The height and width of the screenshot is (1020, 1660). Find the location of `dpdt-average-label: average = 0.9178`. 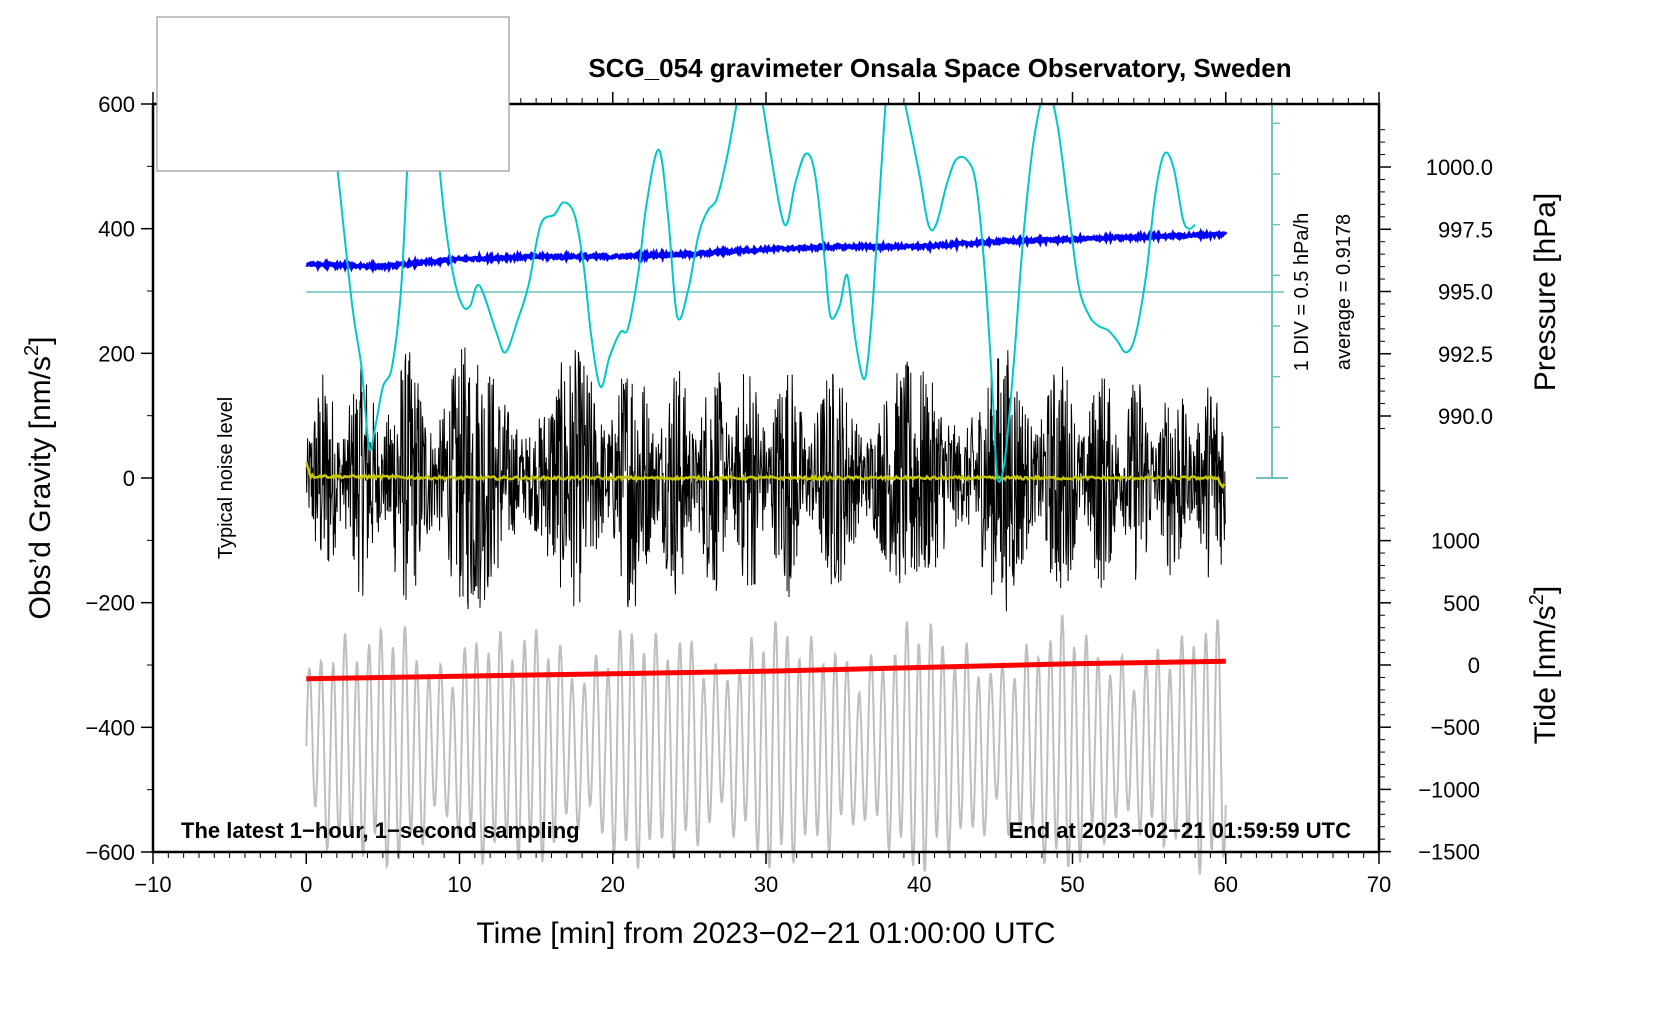

dpdt-average-label: average = 0.9178 is located at coordinates (1344, 292).